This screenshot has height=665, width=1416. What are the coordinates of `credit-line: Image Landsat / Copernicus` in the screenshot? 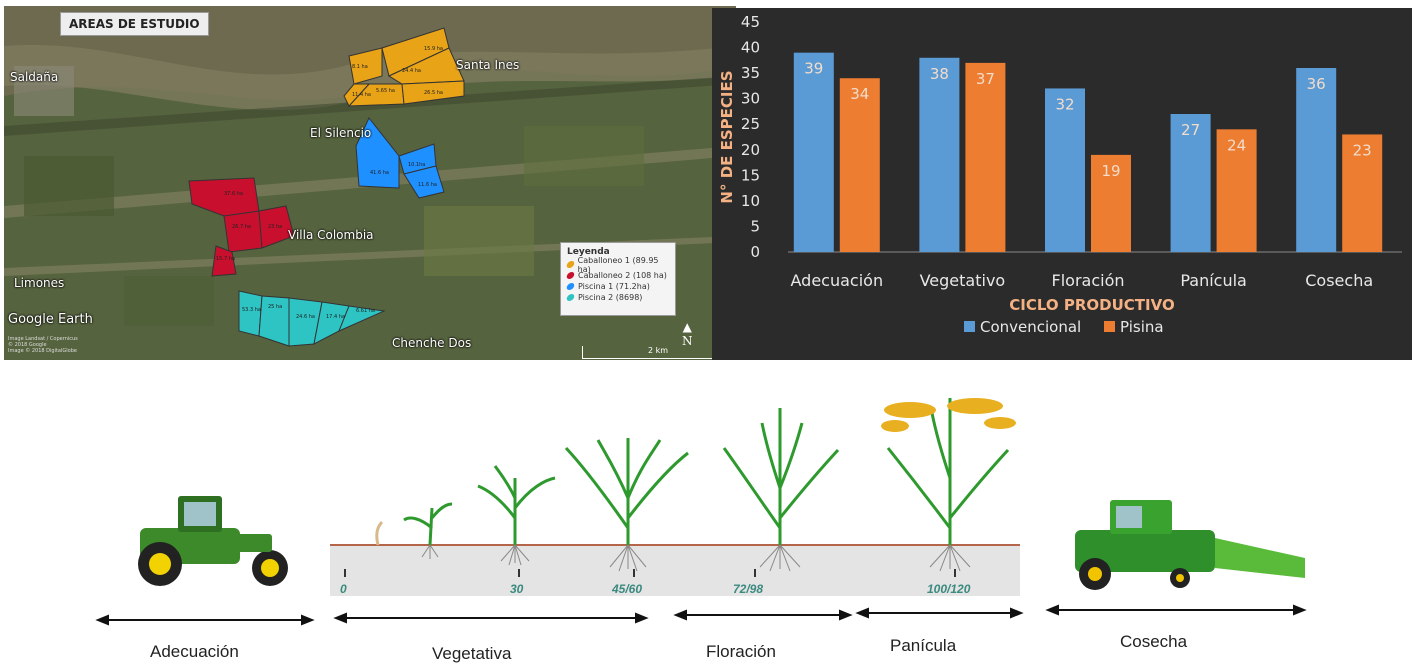 It's located at (43, 339).